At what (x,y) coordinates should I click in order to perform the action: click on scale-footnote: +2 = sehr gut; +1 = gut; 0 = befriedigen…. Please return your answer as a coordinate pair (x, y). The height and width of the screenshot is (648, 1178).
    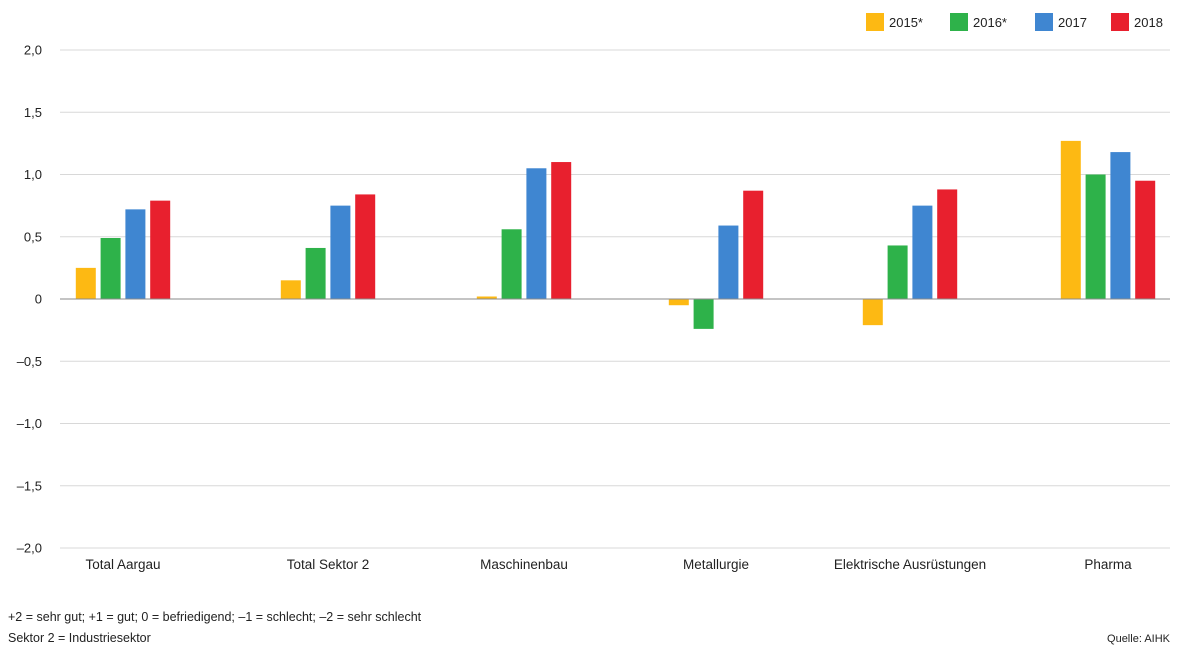
    Looking at the image, I should click on (215, 617).